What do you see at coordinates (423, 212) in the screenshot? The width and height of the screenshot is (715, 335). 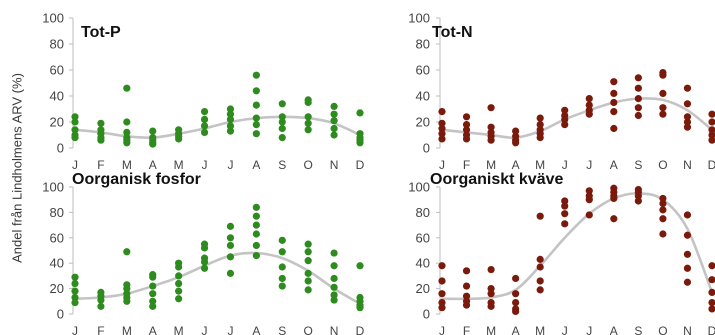 I see `y-tick-label: 80` at bounding box center [423, 212].